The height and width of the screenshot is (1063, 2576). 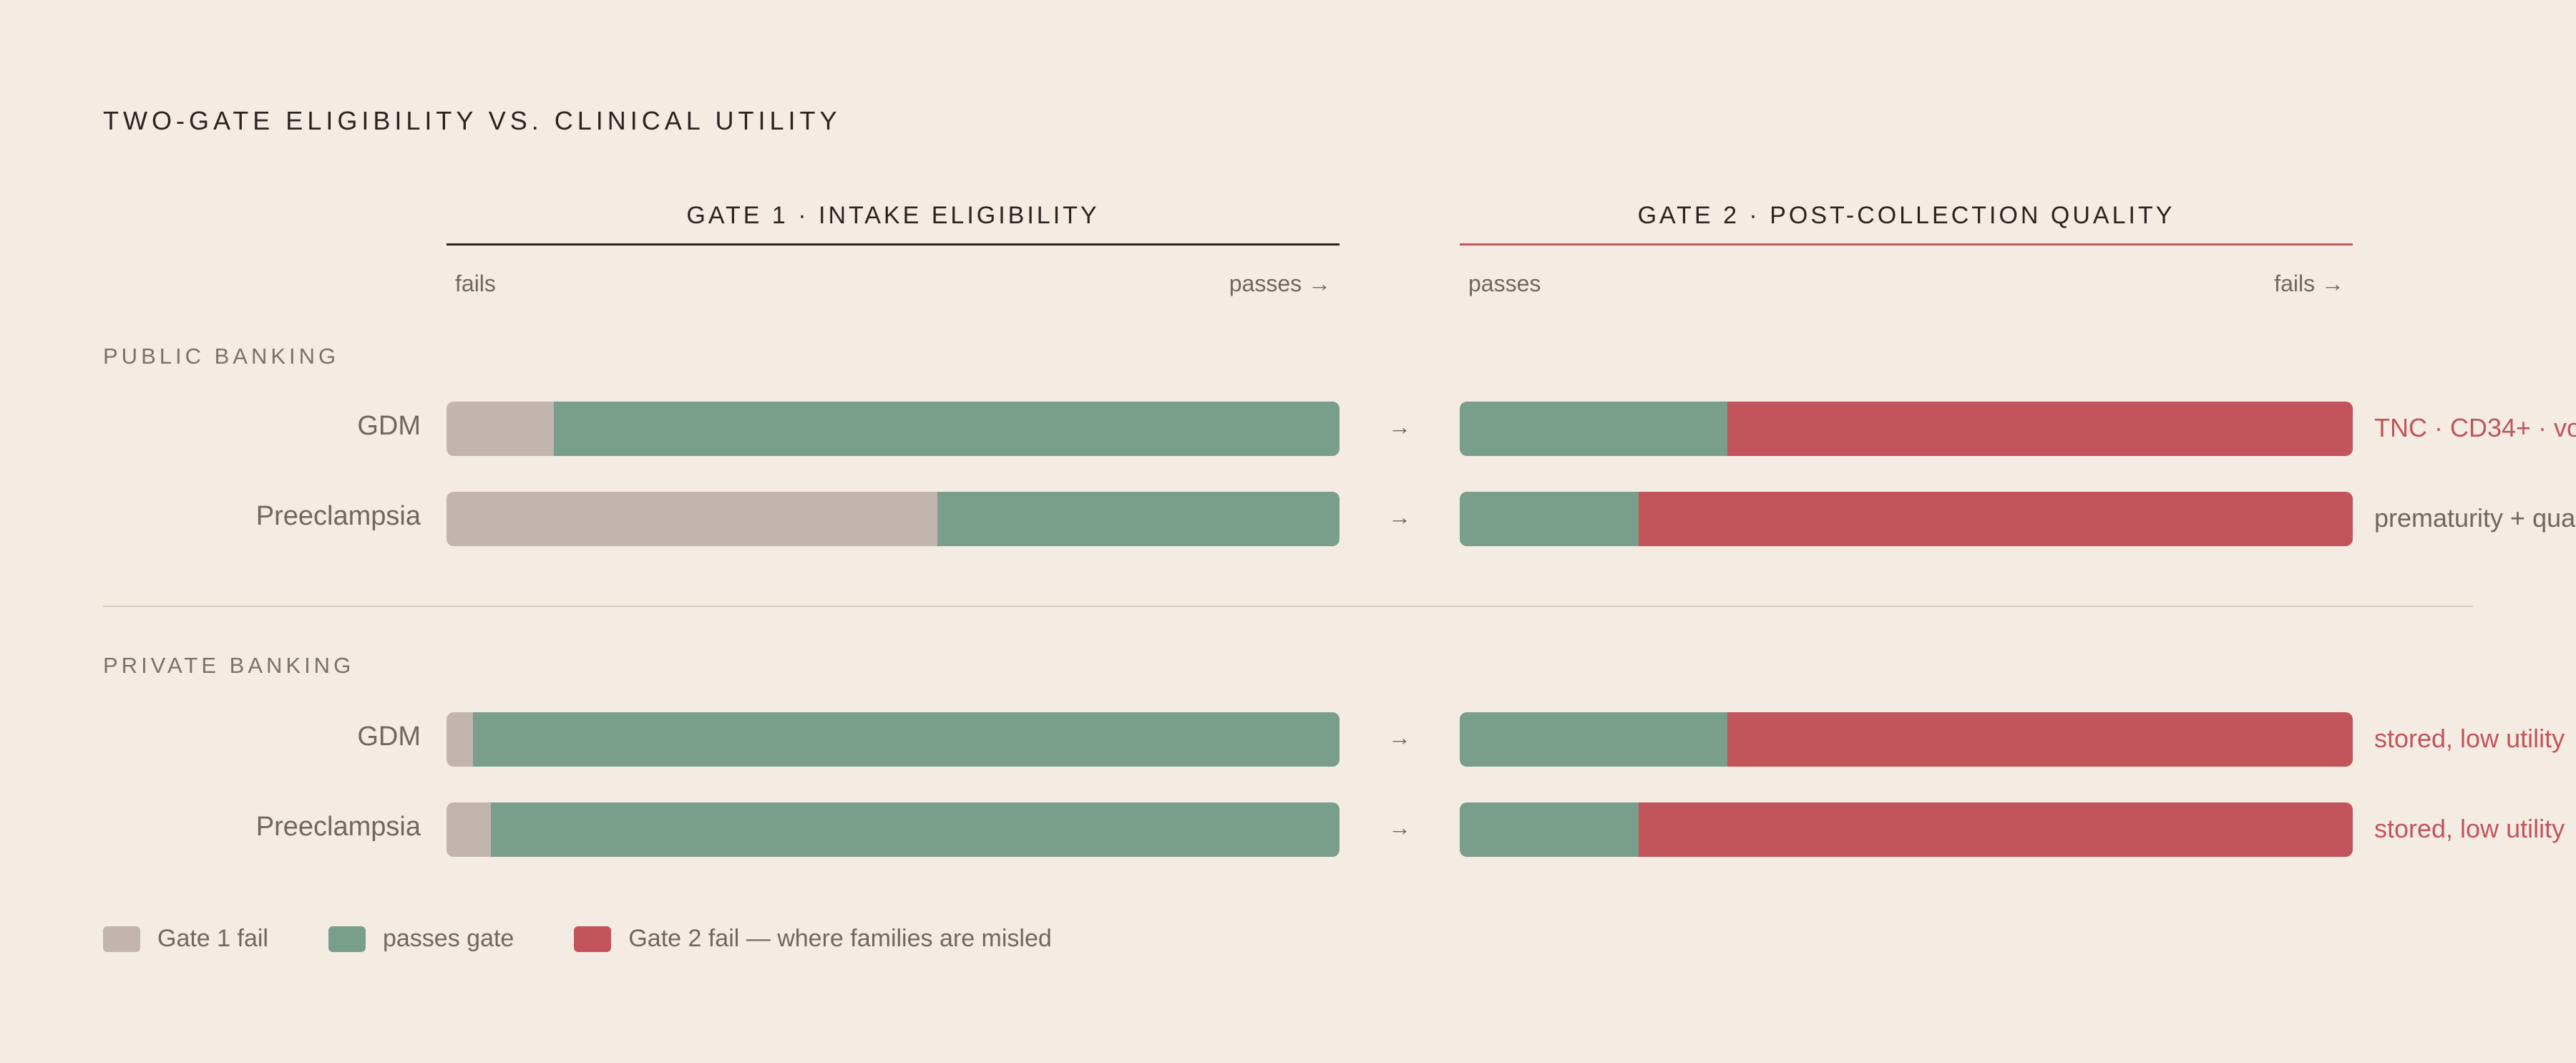 What do you see at coordinates (1906, 215) in the screenshot?
I see `gate2-header: GATE 2 · POST-COLLECTION QUALITY` at bounding box center [1906, 215].